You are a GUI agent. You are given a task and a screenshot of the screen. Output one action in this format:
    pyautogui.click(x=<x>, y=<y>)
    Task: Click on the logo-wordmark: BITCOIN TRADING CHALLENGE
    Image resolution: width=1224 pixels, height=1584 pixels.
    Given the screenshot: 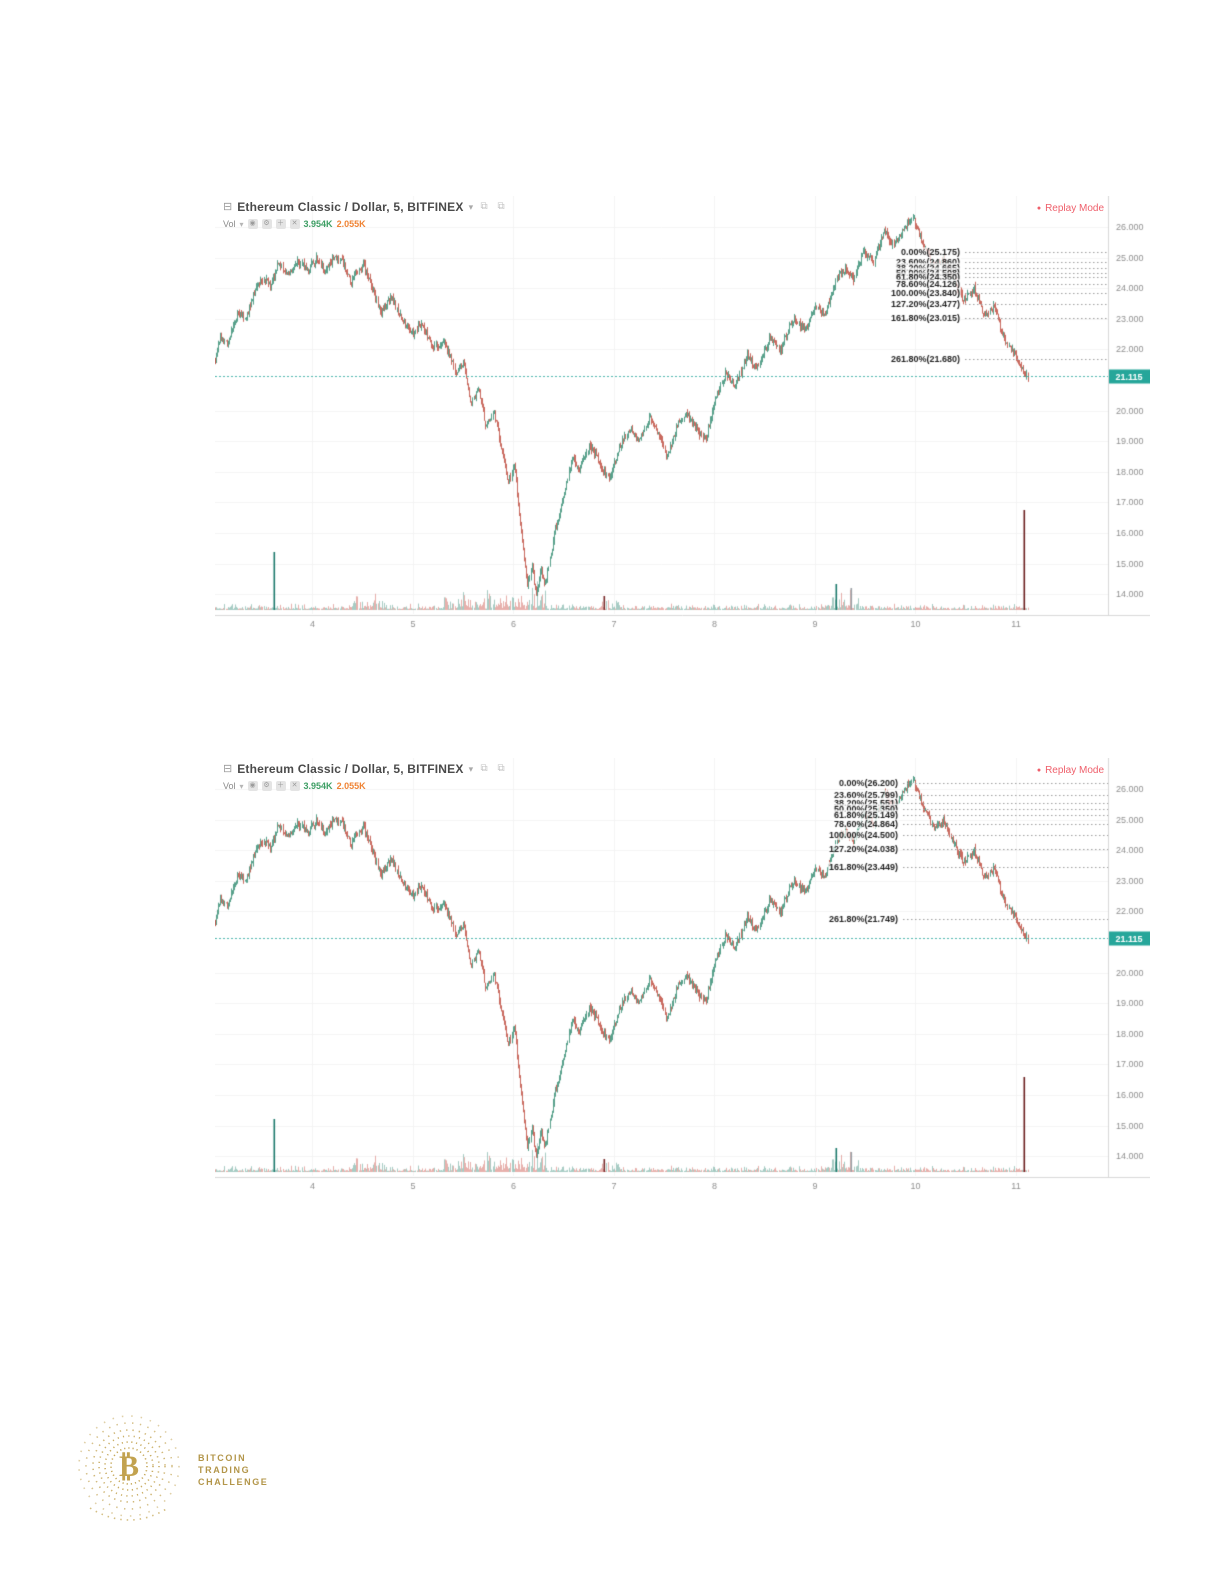 What is the action you would take?
    pyautogui.click(x=233, y=1470)
    